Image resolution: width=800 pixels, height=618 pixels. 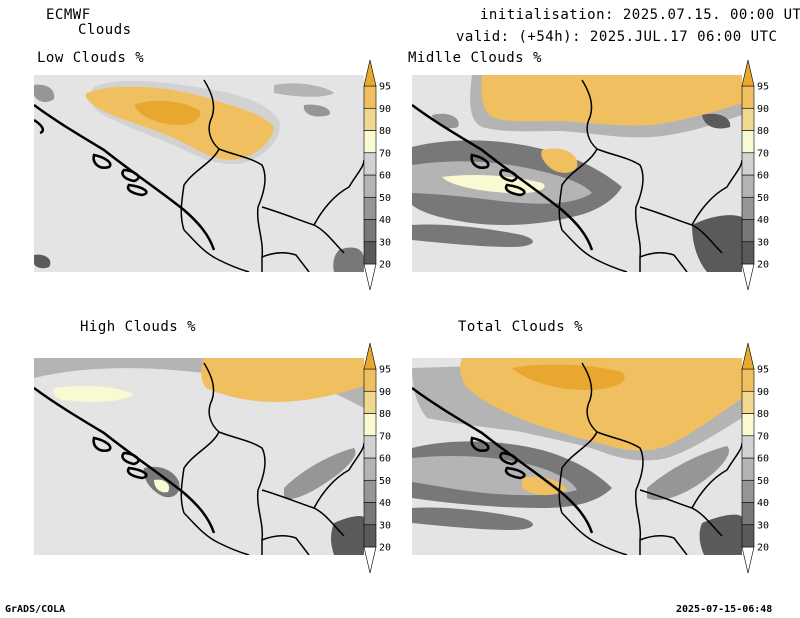 I want to click on map-panel-low, so click(x=199, y=173).